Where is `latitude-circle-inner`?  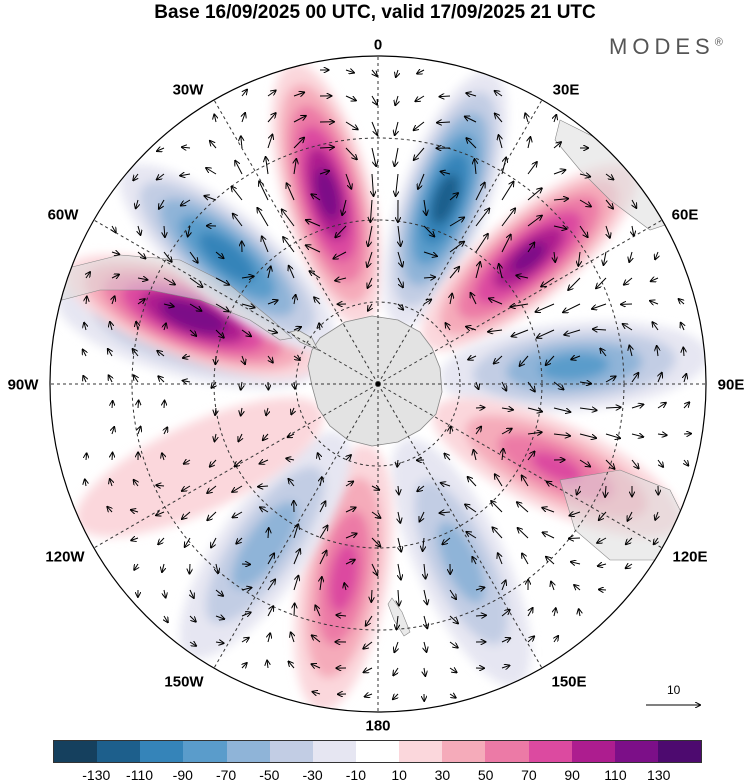
latitude-circle-inner is located at coordinates (378, 384).